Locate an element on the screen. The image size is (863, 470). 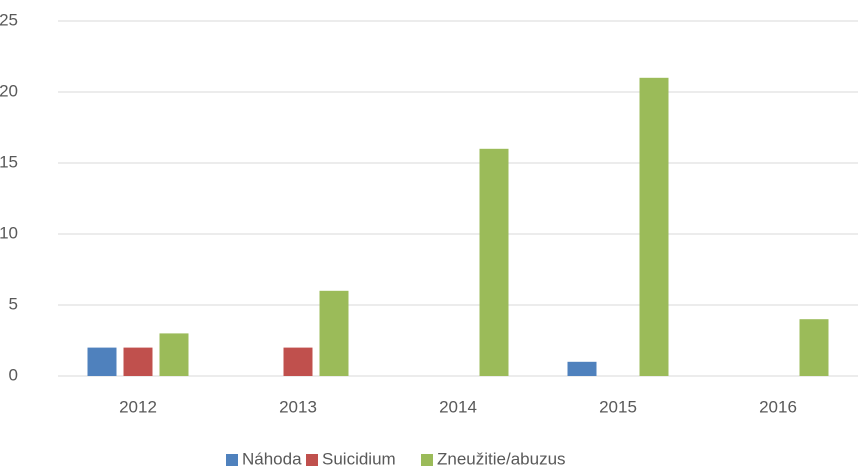
x-tick-label: 2013 is located at coordinates (298, 406).